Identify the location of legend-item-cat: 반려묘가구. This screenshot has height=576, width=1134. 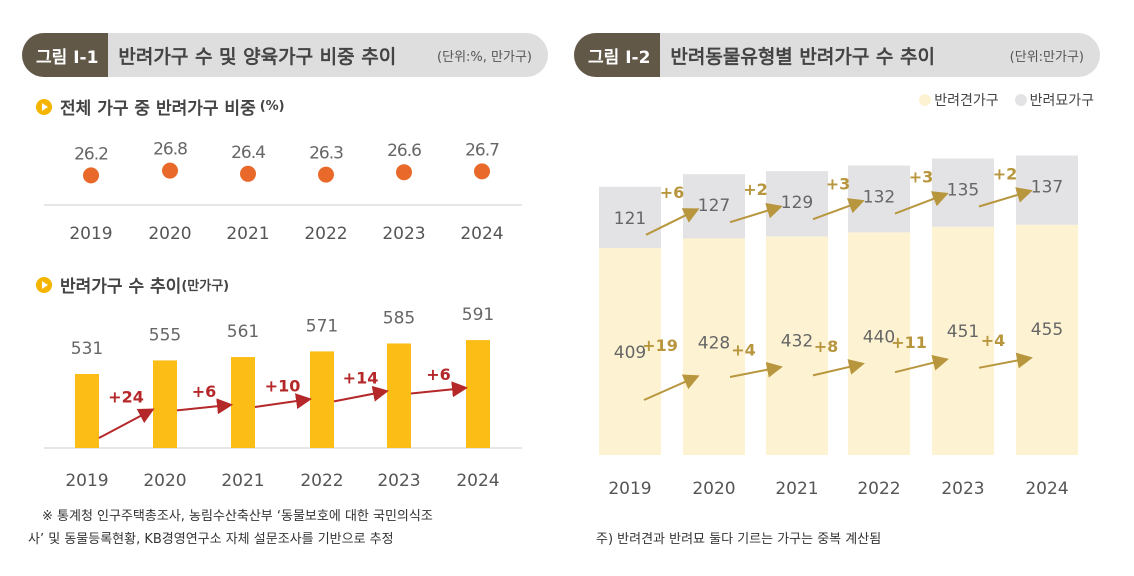
(1054, 100).